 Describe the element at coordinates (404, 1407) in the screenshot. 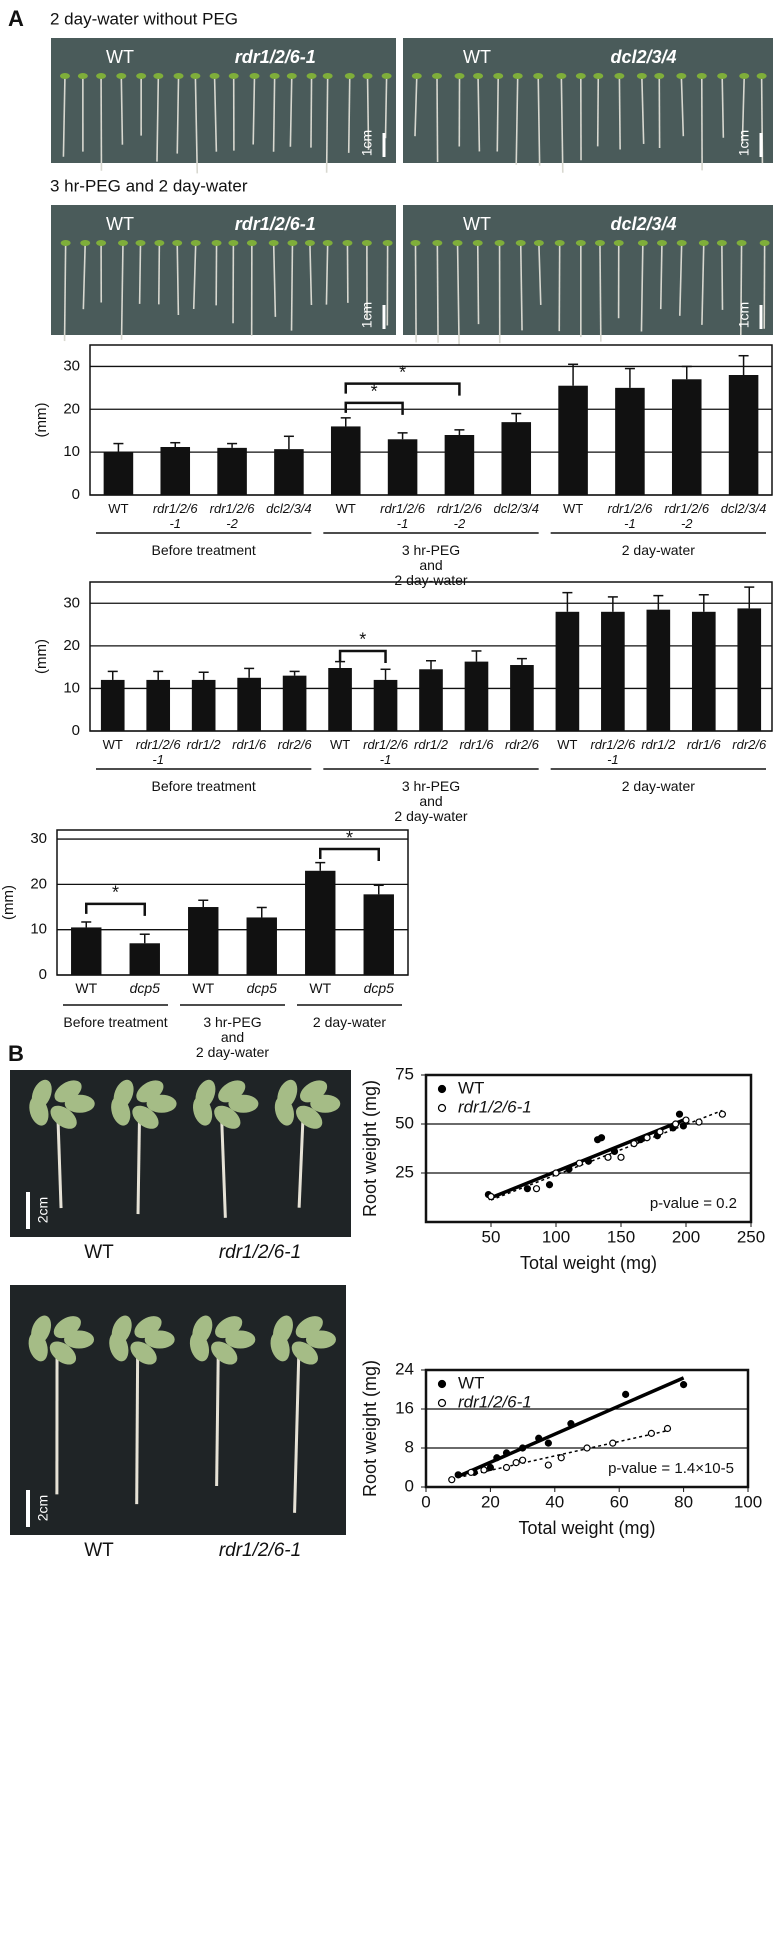

I see `y-tick-label: 16` at that location.